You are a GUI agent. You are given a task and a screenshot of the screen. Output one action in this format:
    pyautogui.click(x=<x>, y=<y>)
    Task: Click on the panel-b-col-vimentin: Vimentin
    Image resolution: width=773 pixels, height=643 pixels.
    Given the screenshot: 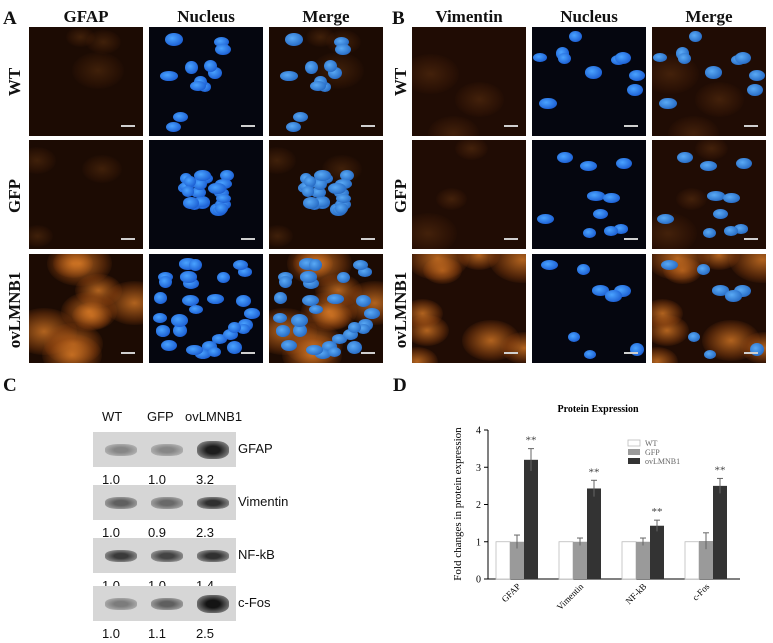 What is the action you would take?
    pyautogui.click(x=469, y=16)
    